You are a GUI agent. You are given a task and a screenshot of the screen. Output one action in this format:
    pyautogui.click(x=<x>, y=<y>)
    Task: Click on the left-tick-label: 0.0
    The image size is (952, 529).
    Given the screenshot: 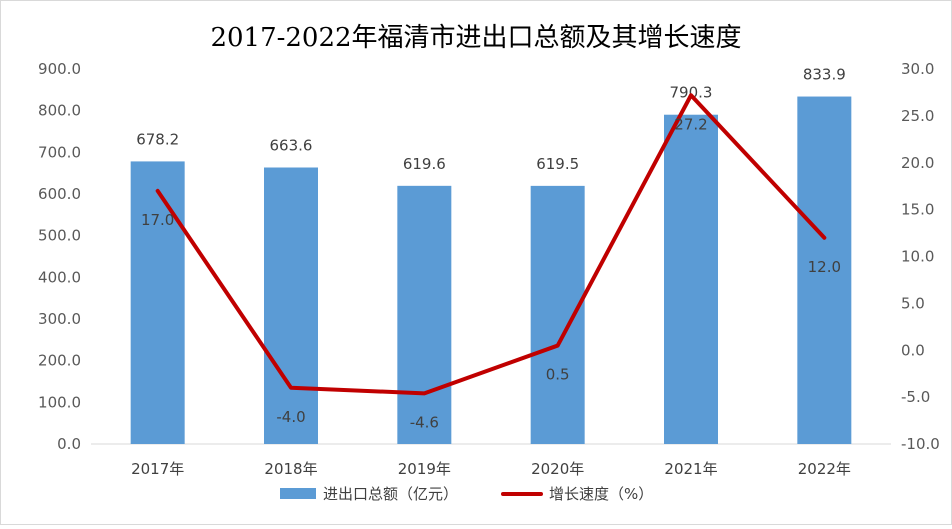 What is the action you would take?
    pyautogui.click(x=69, y=444)
    